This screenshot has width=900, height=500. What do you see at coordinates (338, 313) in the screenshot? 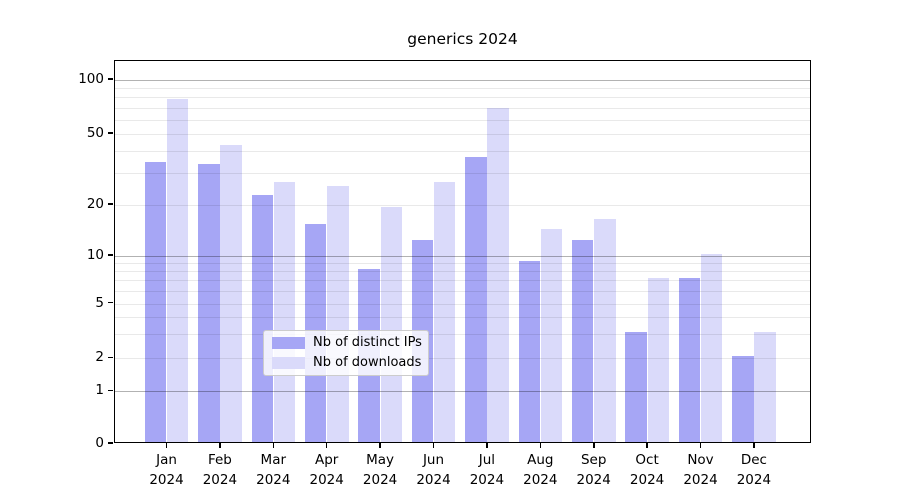
I see `bar-downloads-apr` at bounding box center [338, 313].